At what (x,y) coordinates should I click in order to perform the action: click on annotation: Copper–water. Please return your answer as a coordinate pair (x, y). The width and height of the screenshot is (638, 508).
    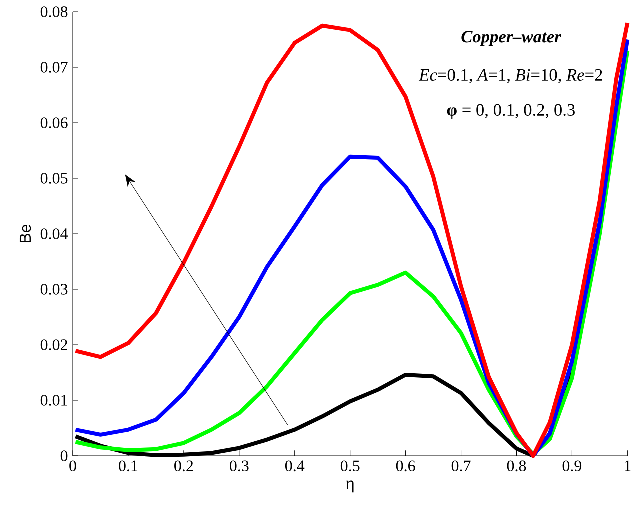
    Looking at the image, I should click on (512, 38).